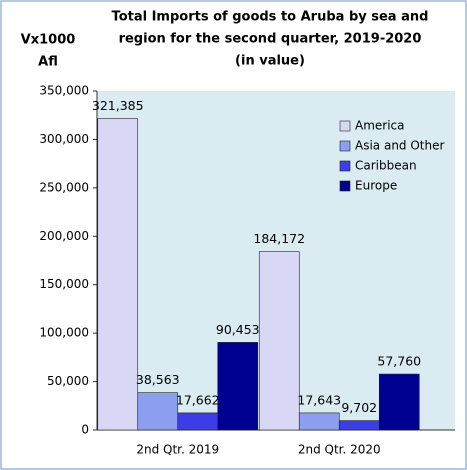  What do you see at coordinates (48, 40) in the screenshot?
I see `y-axis-label: Vx1000` at bounding box center [48, 40].